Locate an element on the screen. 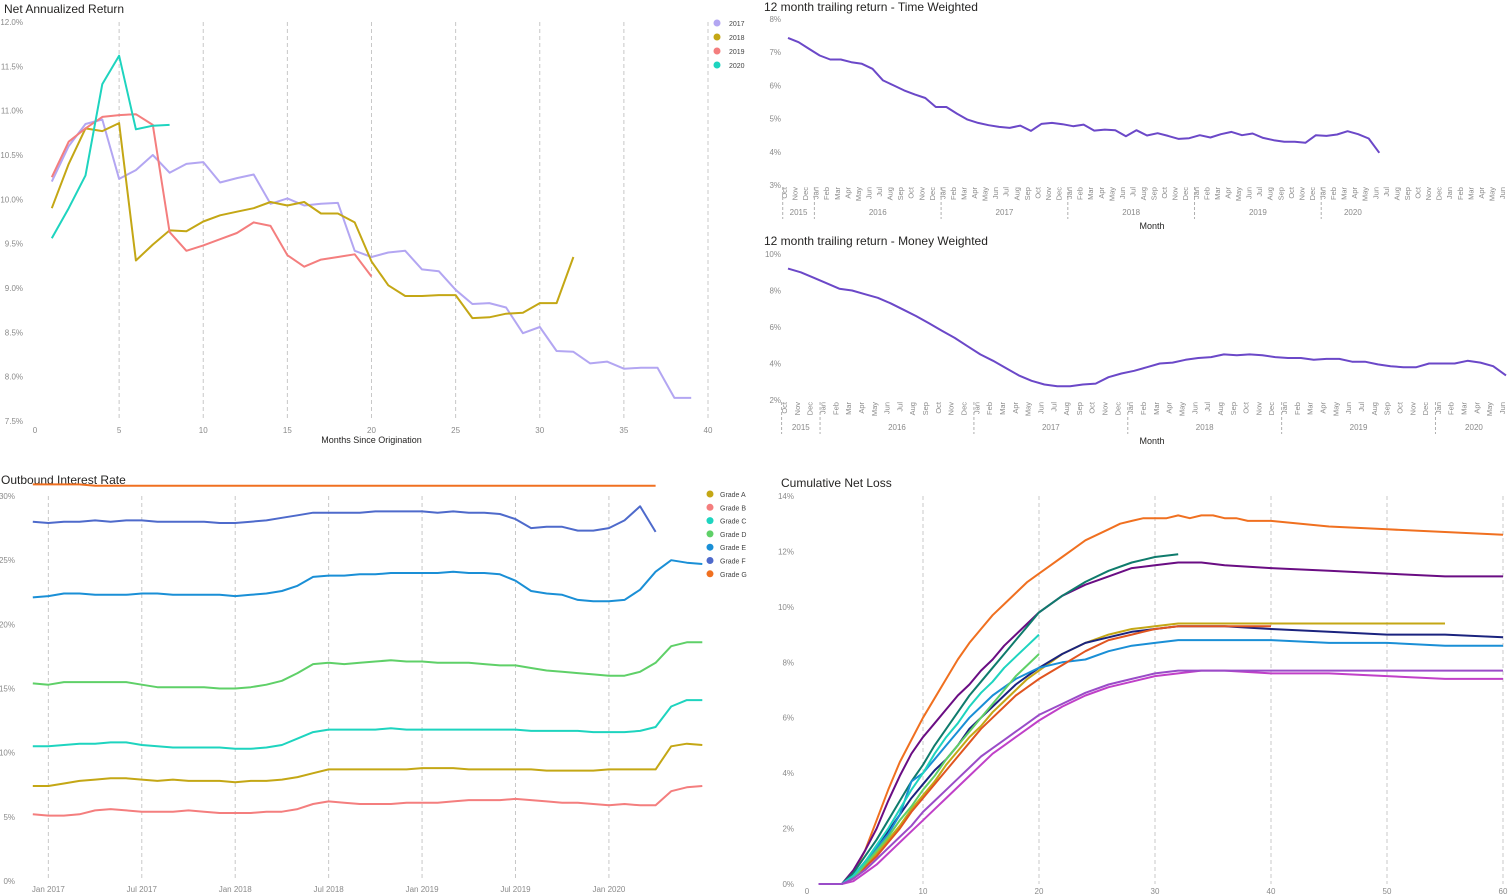 The height and width of the screenshot is (895, 1509). x-tick-label: Jan 2020 is located at coordinates (608, 889).